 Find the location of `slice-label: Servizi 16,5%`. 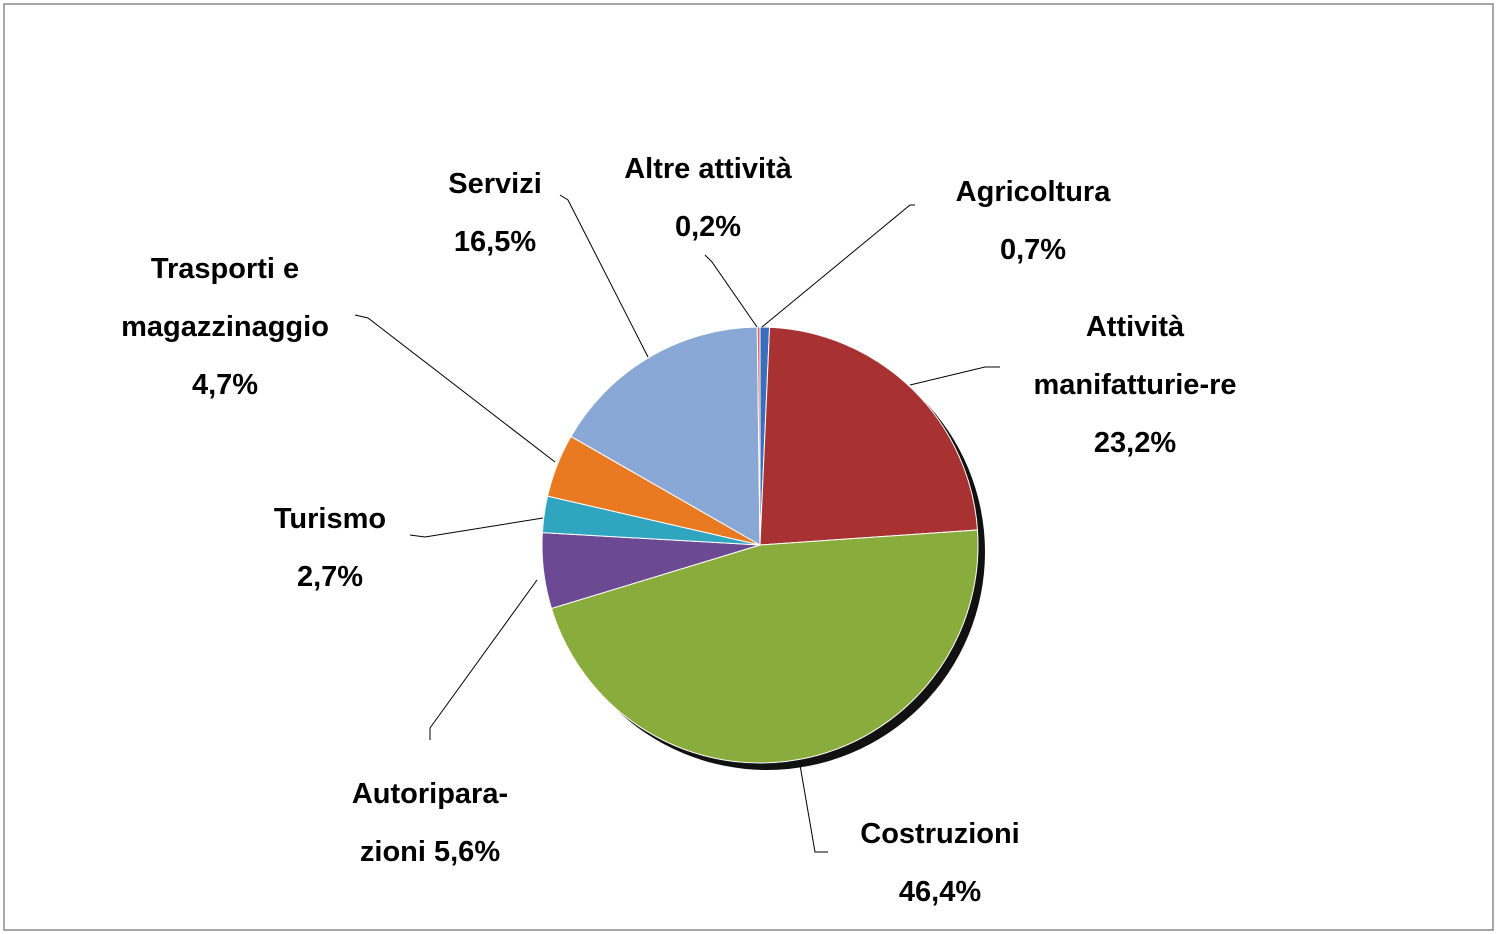

slice-label: Servizi 16,5% is located at coordinates (495, 213).